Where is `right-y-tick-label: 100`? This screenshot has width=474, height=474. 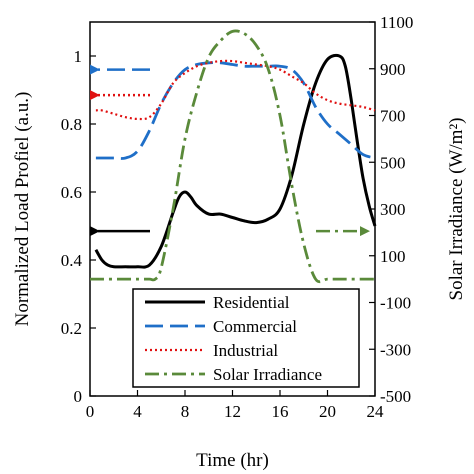 right-y-tick-label: 100 is located at coordinates (393, 256).